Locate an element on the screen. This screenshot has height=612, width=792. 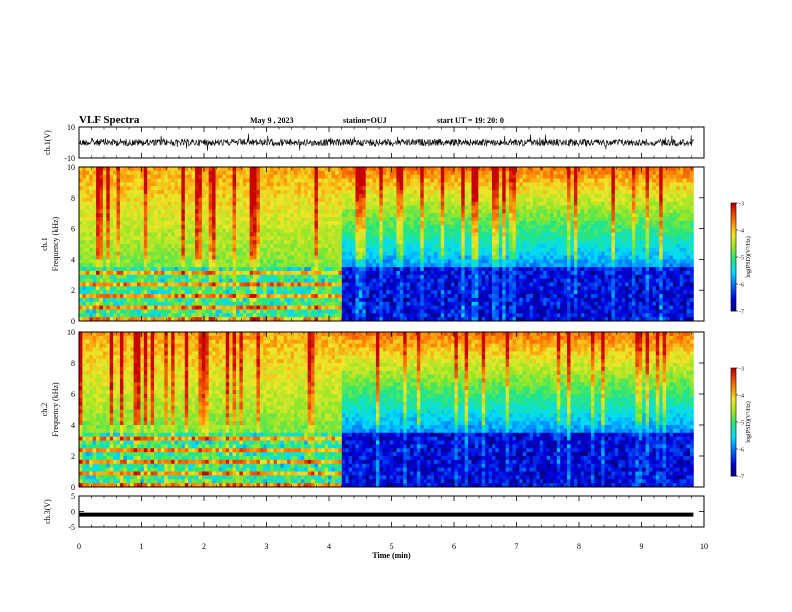
x-axis-label: Time (min) is located at coordinates (391, 555).